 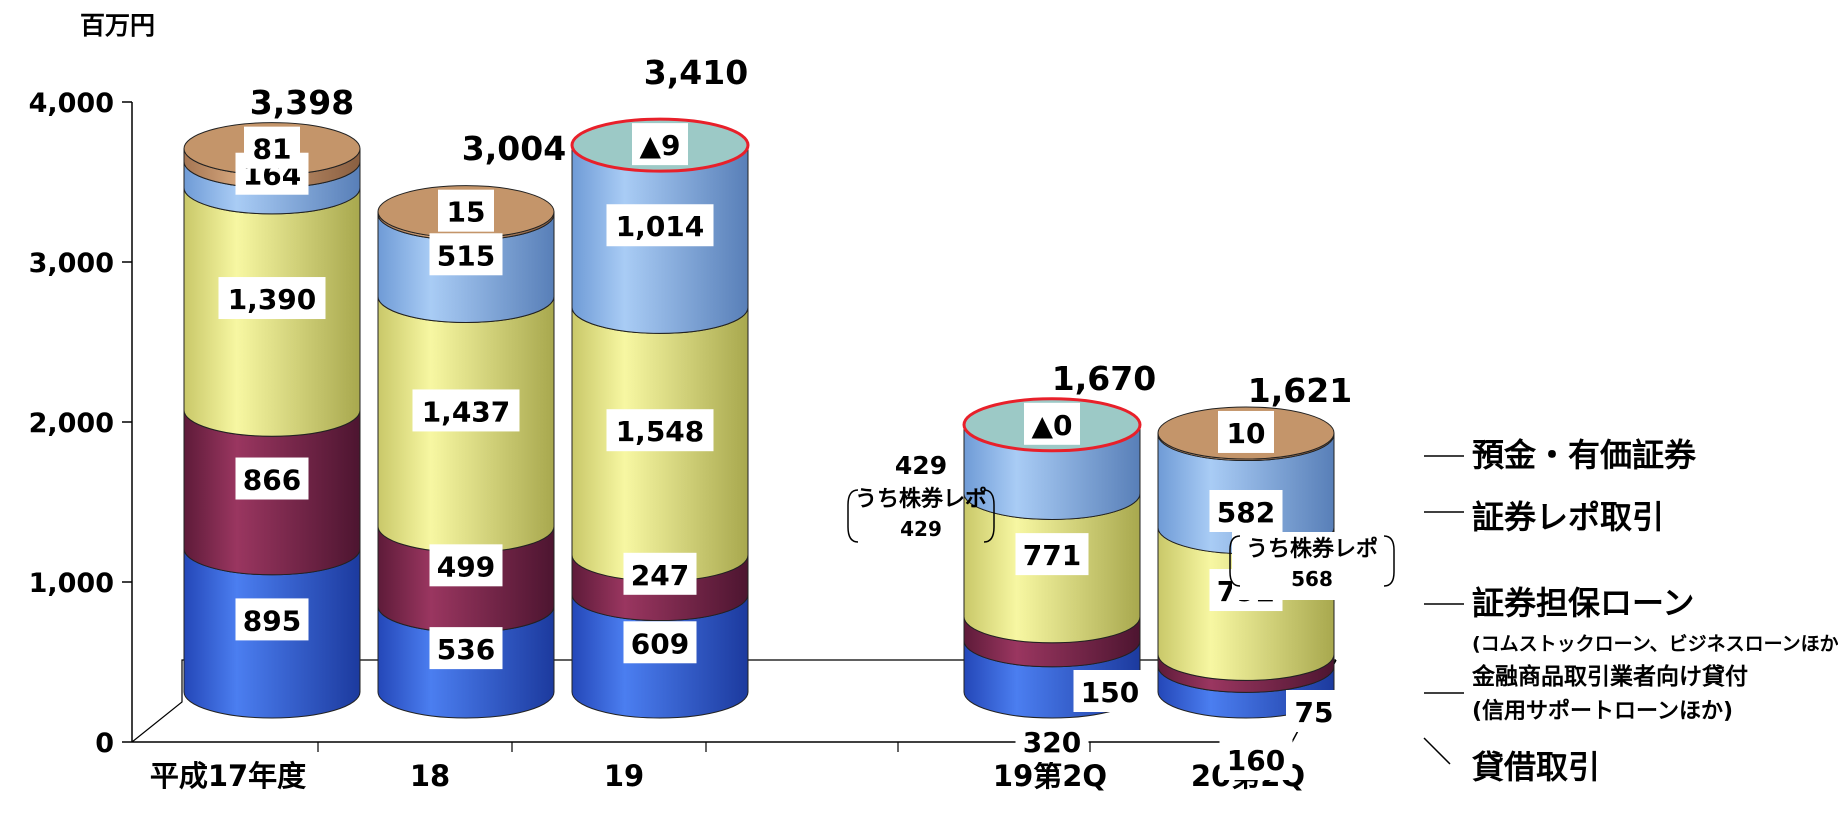 What do you see at coordinates (430, 776) in the screenshot?
I see `x-tick-label: 18` at bounding box center [430, 776].